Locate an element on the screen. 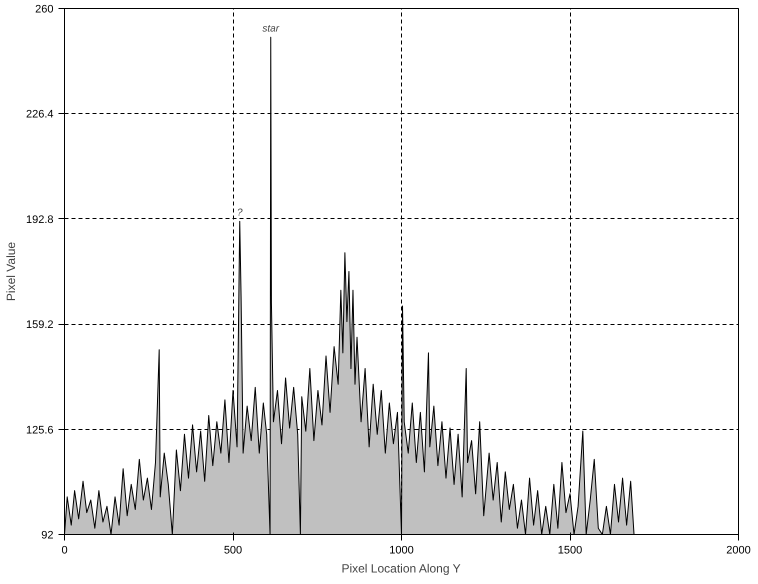  x-tick-label: 1500 is located at coordinates (570, 550).